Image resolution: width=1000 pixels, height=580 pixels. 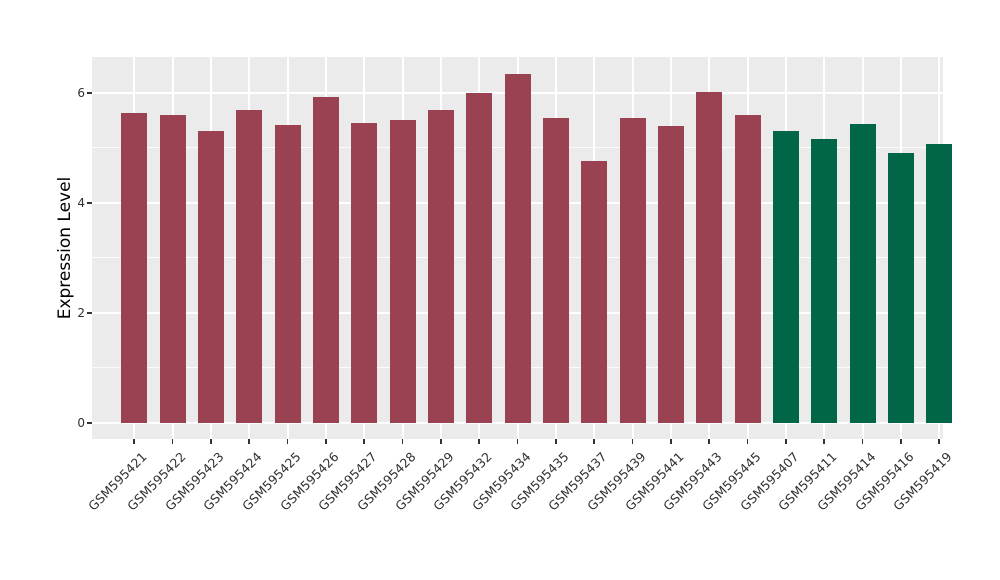 What do you see at coordinates (134, 268) in the screenshot?
I see `bar-GSM595421` at bounding box center [134, 268].